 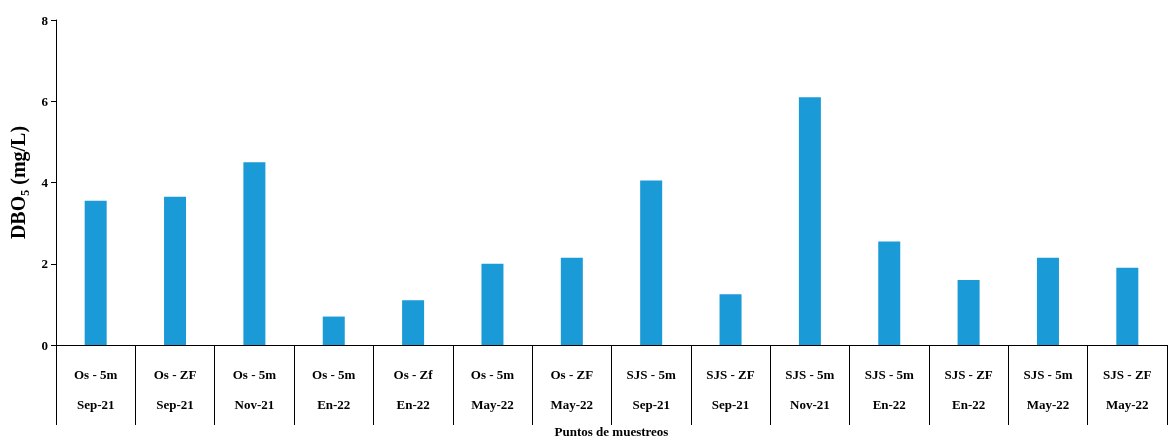 I want to click on x-tick-label: Os - Zf En-22, so click(x=413, y=389).